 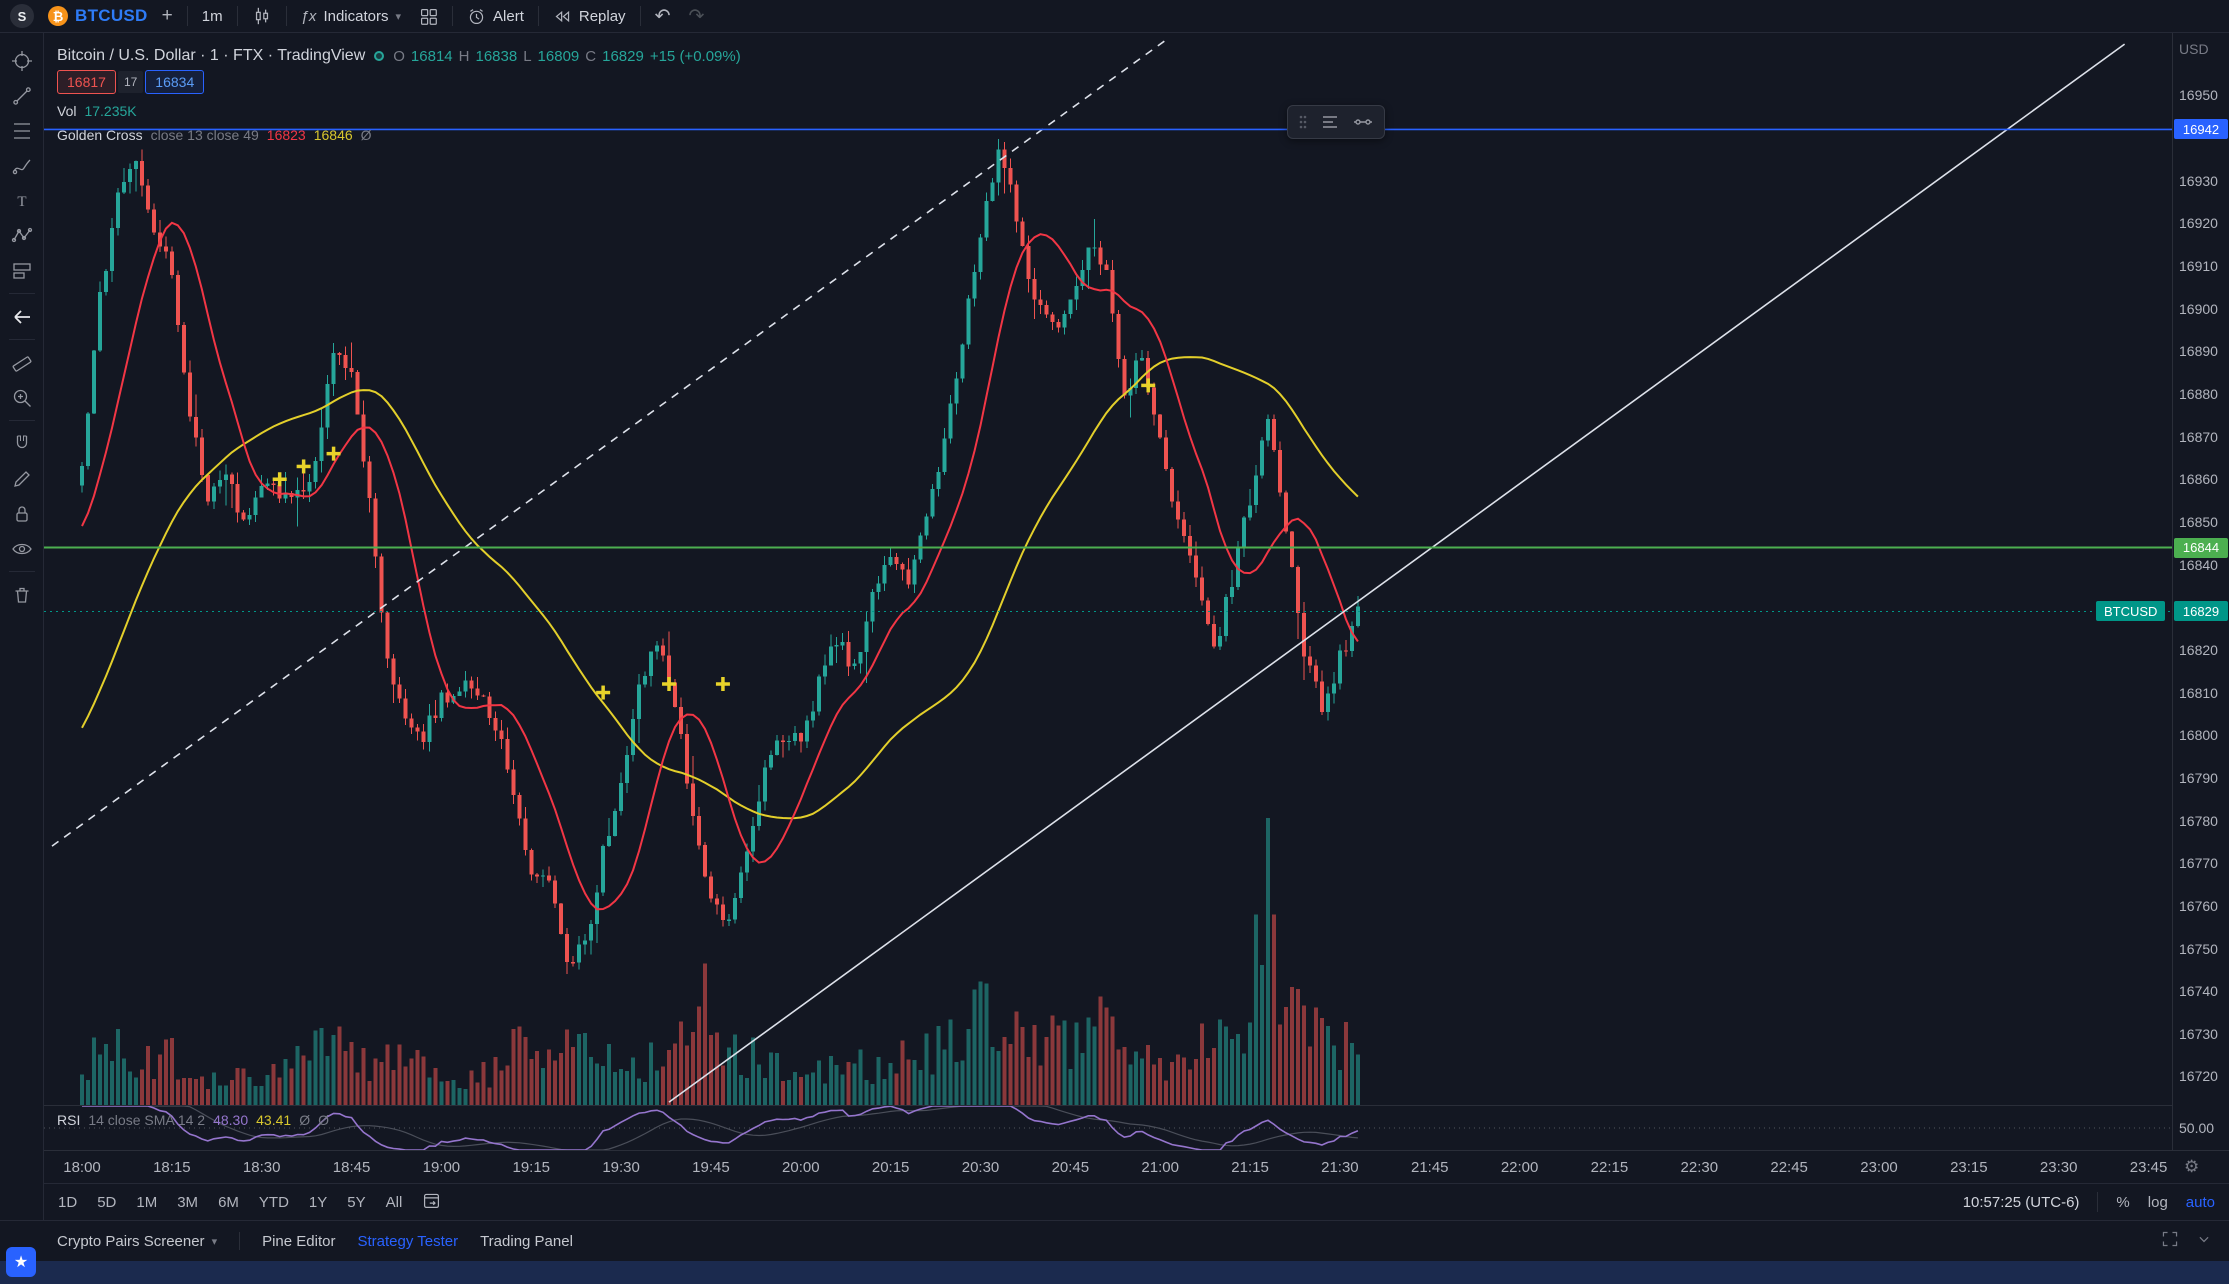 I want to click on position-tool-button, so click(x=22, y=270).